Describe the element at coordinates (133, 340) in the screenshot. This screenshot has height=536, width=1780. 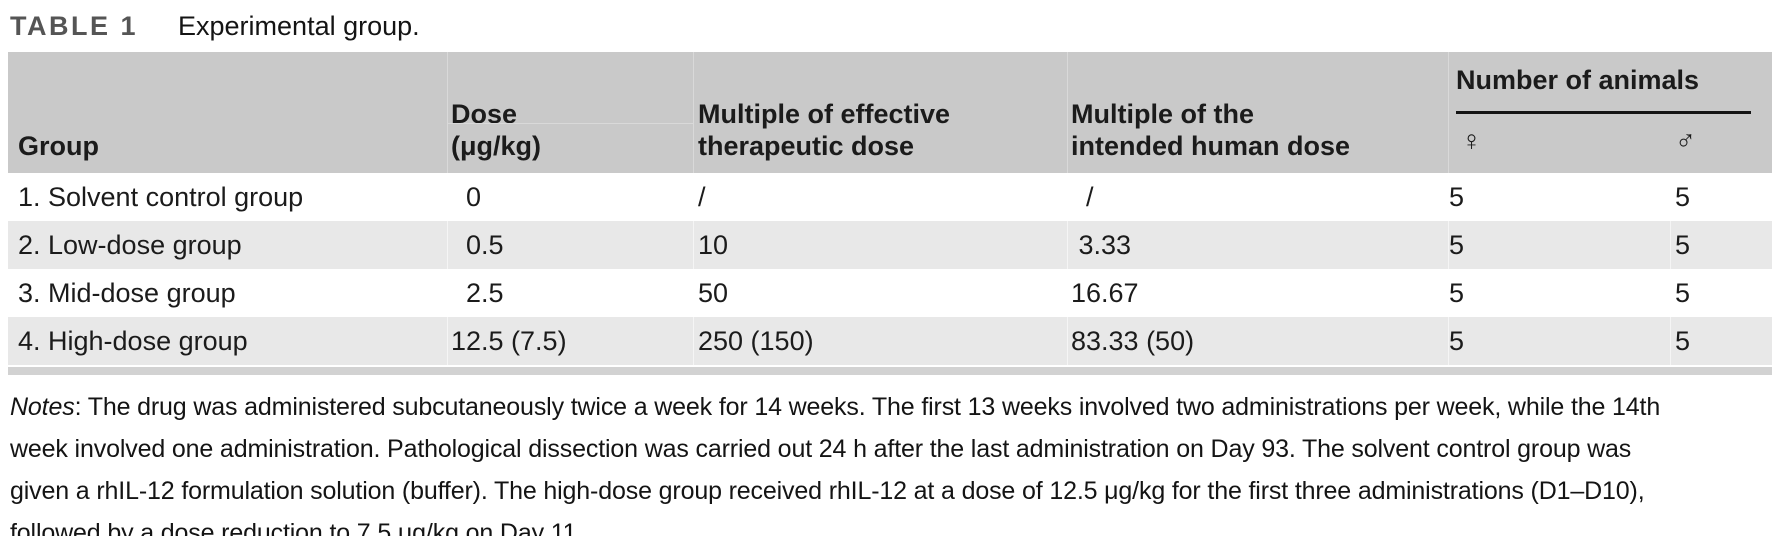
I see `cell-group: 4. High-dose group` at that location.